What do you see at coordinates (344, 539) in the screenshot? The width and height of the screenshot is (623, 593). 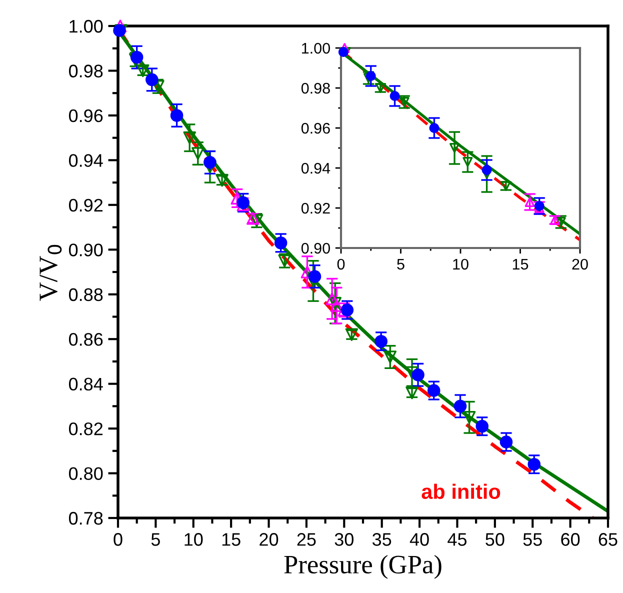 I see `x-tick-label: 30` at bounding box center [344, 539].